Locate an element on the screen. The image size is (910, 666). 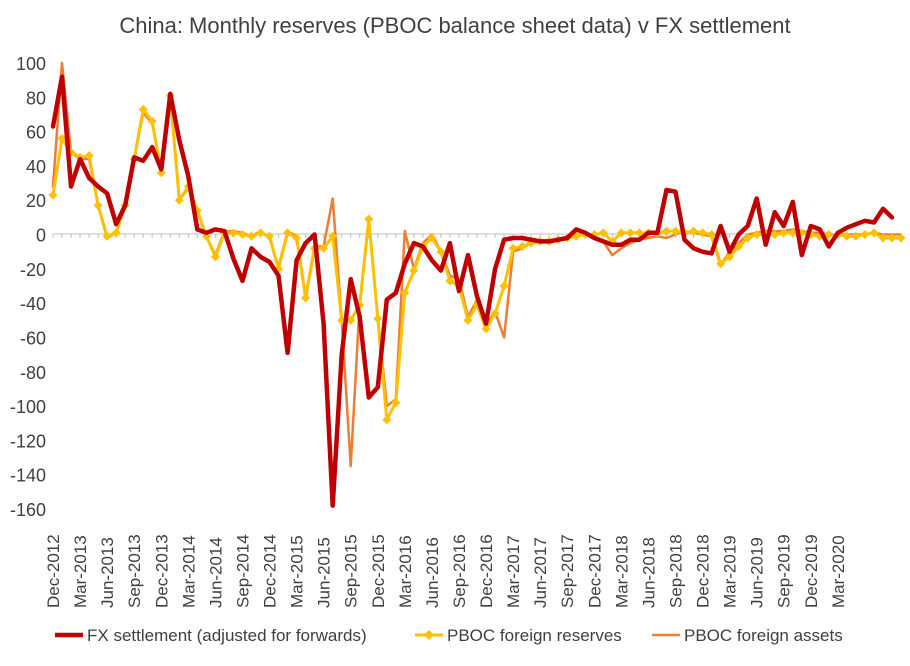
x-tick-label: Sep-2014 is located at coordinates (242, 571).